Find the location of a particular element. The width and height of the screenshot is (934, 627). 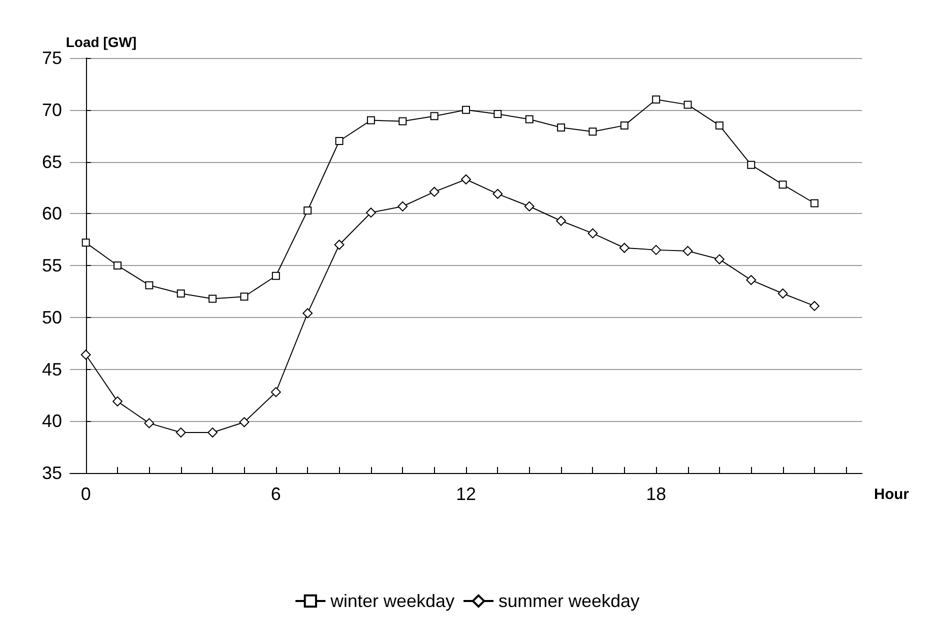

y-tick-label: 60 is located at coordinates (52, 214).